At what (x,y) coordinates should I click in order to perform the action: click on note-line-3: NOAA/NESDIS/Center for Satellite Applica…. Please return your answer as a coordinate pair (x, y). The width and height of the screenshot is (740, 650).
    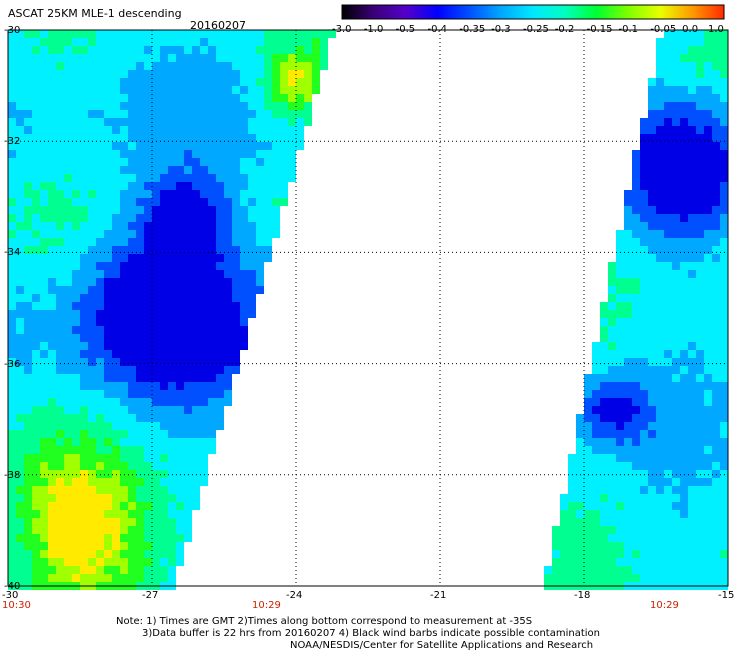
    Looking at the image, I should click on (442, 645).